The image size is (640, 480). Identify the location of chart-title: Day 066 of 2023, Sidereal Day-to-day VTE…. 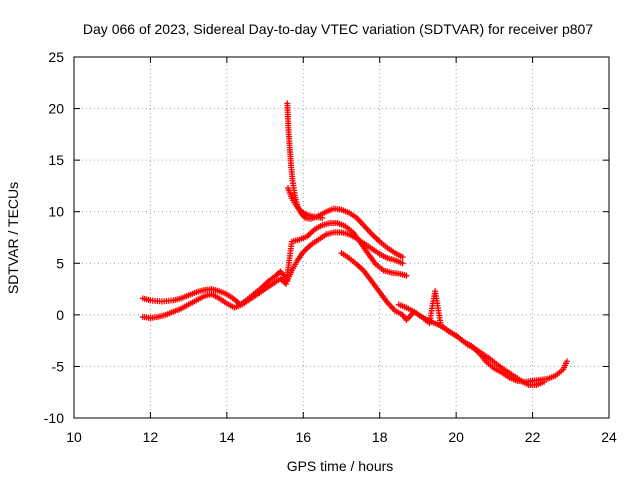
(338, 29).